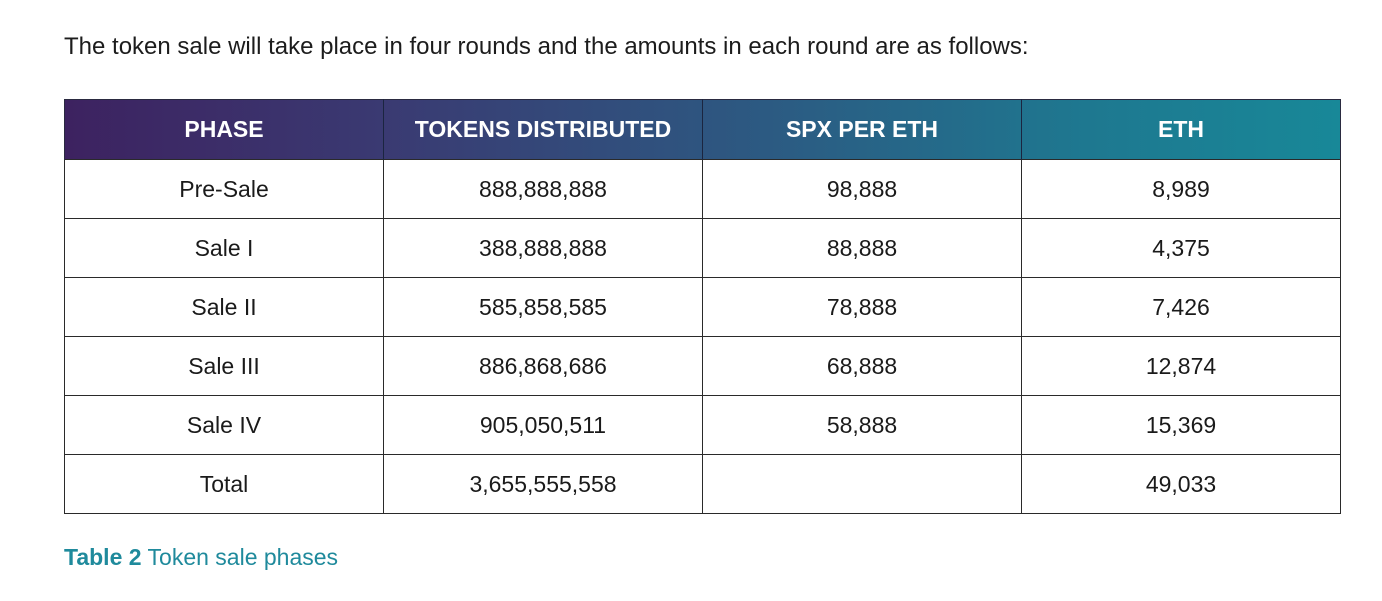  I want to click on table-total-row: Total 3,655,555,558 49,033, so click(702, 484).